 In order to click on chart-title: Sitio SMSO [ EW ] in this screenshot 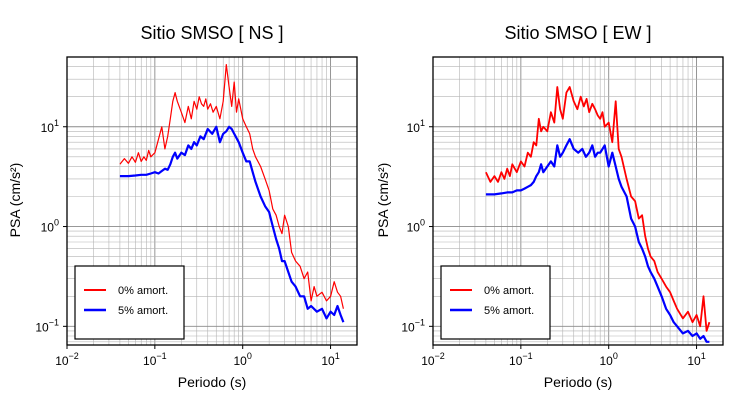, I will do `click(577, 33)`.